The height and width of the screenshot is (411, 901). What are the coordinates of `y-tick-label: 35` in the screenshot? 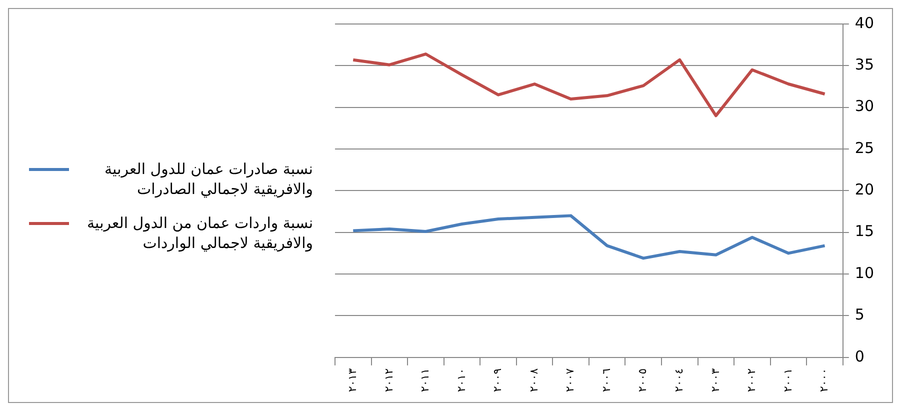 It's located at (864, 65).